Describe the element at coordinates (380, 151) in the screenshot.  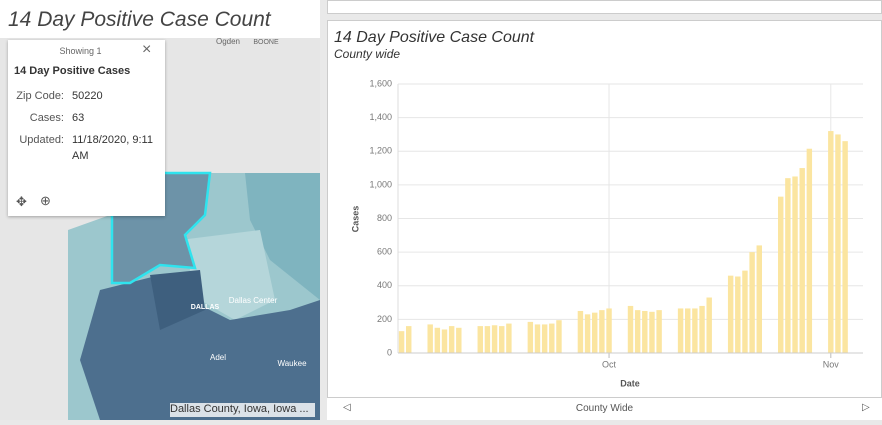
I see `y-tick-label: 1,200` at that location.